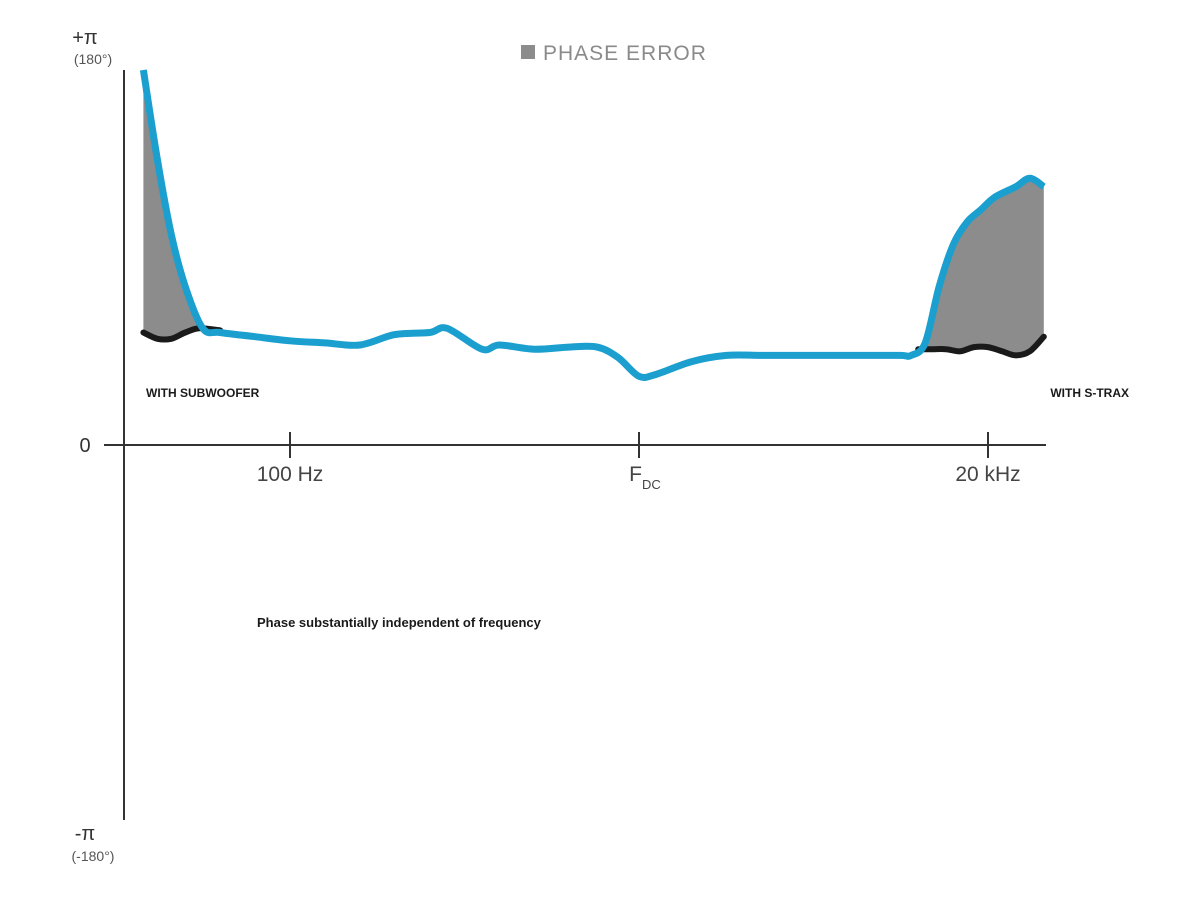 This screenshot has width=1200, height=900. I want to click on x-tick-label-1: 100 Hz, so click(290, 474).